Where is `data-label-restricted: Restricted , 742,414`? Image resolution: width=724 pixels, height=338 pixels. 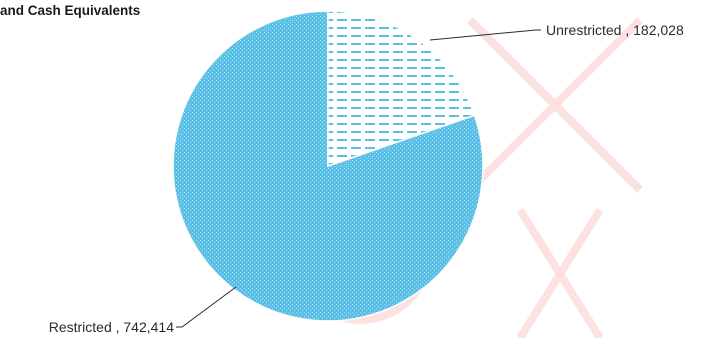 data-label-restricted: Restricted , 742,414 is located at coordinates (112, 327).